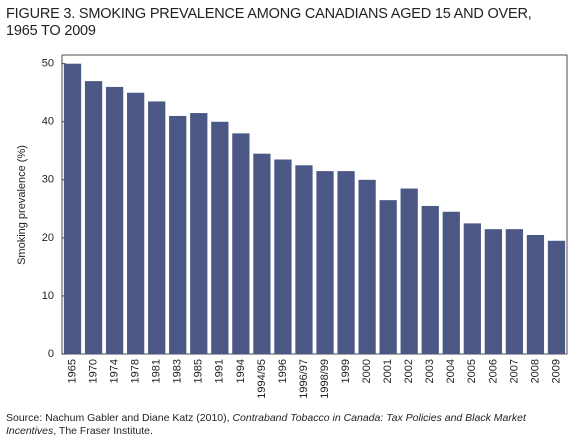  What do you see at coordinates (430, 371) in the screenshot?
I see `x-tick-label: 2003` at bounding box center [430, 371].